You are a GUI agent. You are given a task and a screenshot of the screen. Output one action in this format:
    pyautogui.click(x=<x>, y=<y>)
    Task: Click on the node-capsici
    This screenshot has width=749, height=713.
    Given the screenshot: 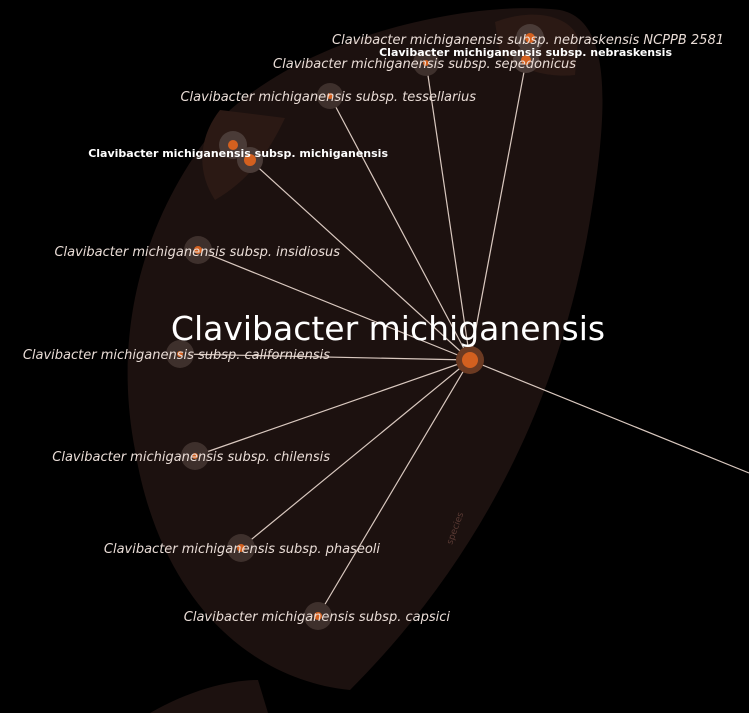 What is the action you would take?
    pyautogui.click(x=318, y=616)
    